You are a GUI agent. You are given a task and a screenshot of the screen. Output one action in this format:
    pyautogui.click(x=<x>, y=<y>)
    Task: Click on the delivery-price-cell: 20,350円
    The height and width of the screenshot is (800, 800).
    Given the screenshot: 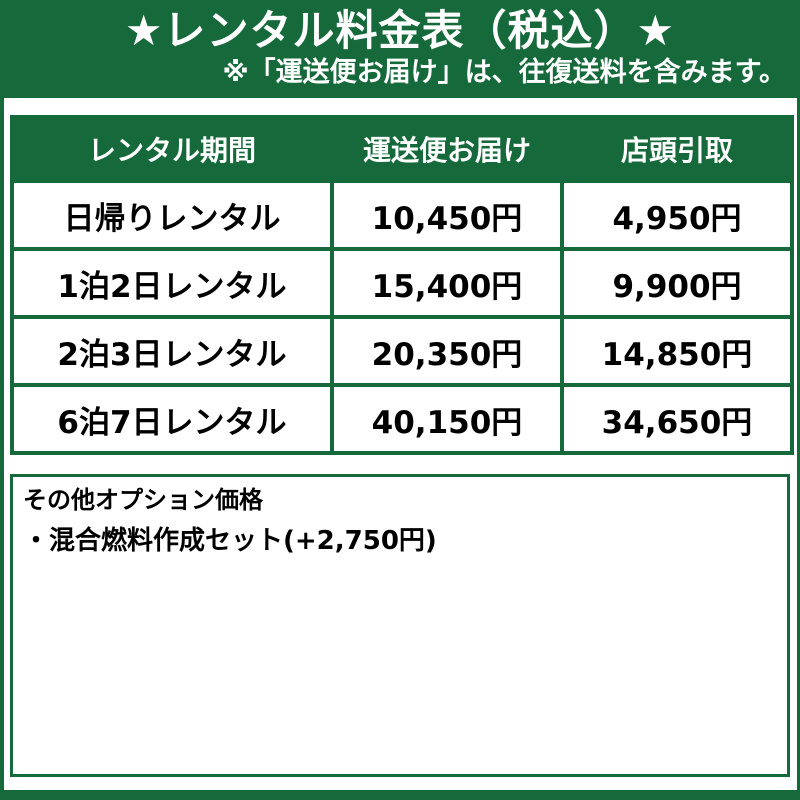 What is the action you would take?
    pyautogui.click(x=447, y=351)
    